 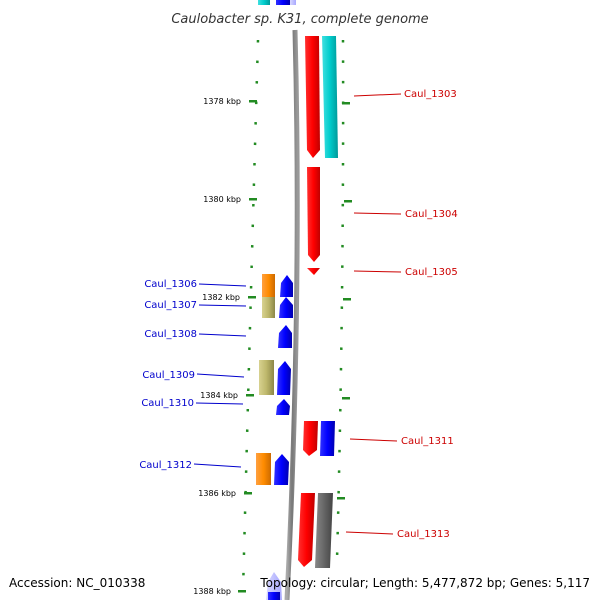 I want to click on accession-text: Accession: NC_010338, so click(x=77, y=583).